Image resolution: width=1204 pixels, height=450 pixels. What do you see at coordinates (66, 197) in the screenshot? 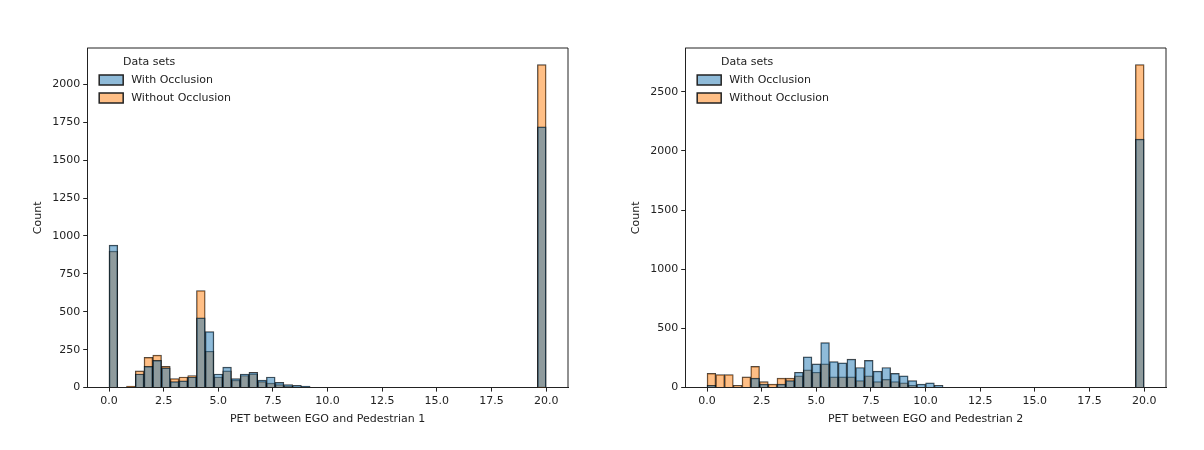
I see `y-tick-label: 1250` at bounding box center [66, 197].